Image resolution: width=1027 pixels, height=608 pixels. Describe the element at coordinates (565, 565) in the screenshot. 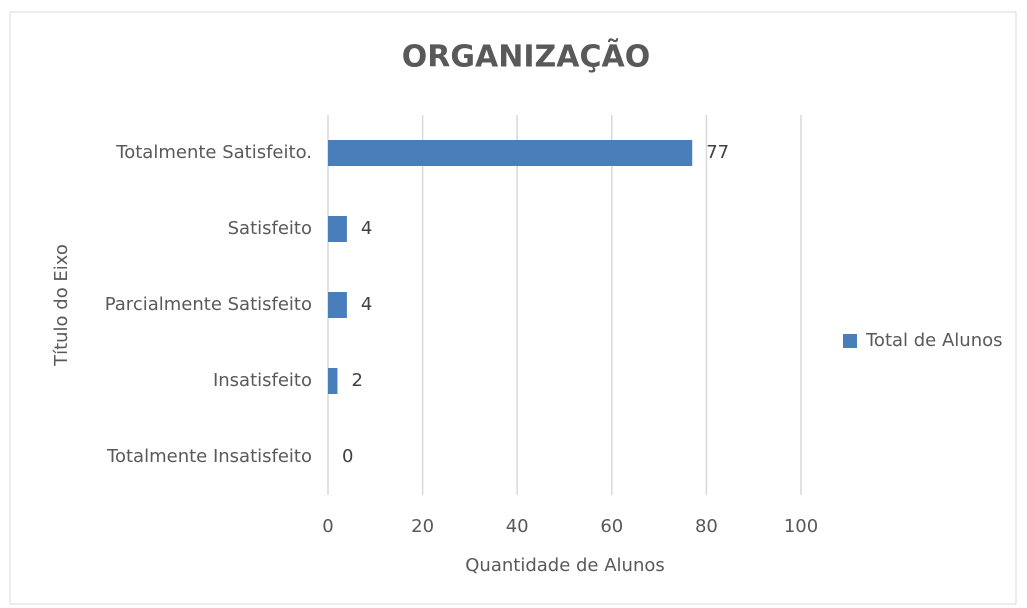

I see `x-axis-title: Quantidade de Alunos` at that location.